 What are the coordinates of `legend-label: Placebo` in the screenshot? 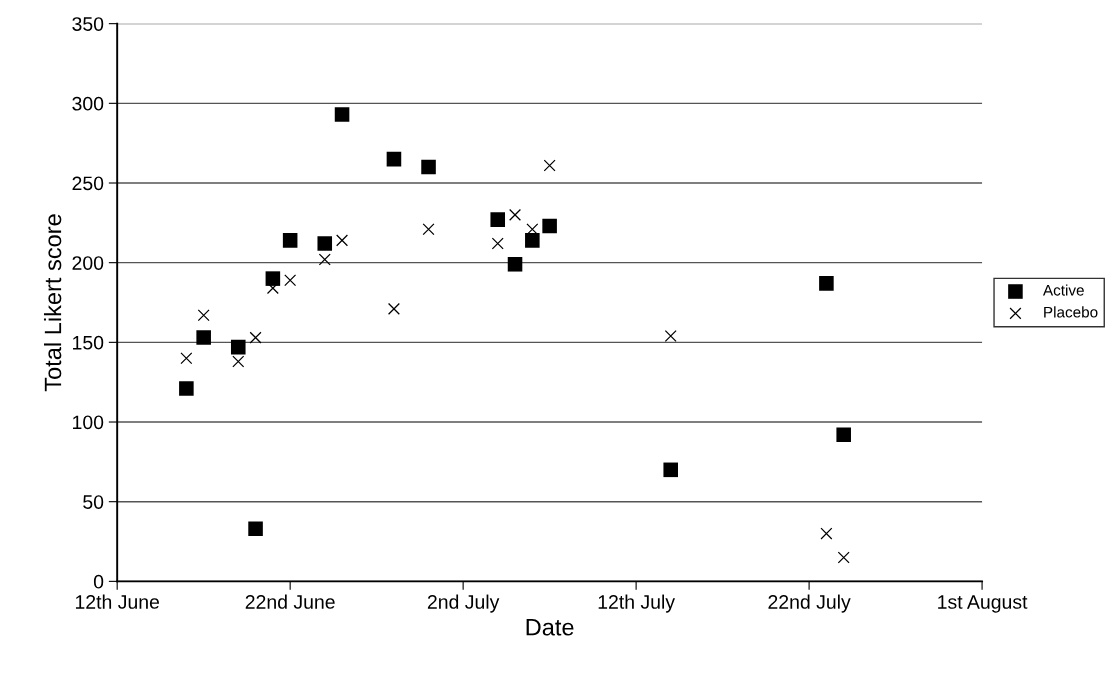 It's located at (1071, 312).